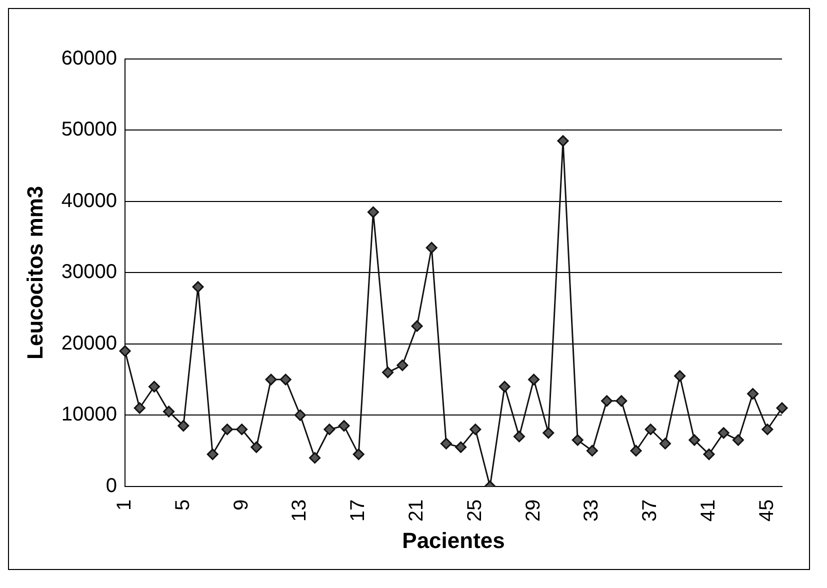 The image size is (827, 588). What do you see at coordinates (89, 129) in the screenshot?
I see `y-tick-label: 50000` at bounding box center [89, 129].